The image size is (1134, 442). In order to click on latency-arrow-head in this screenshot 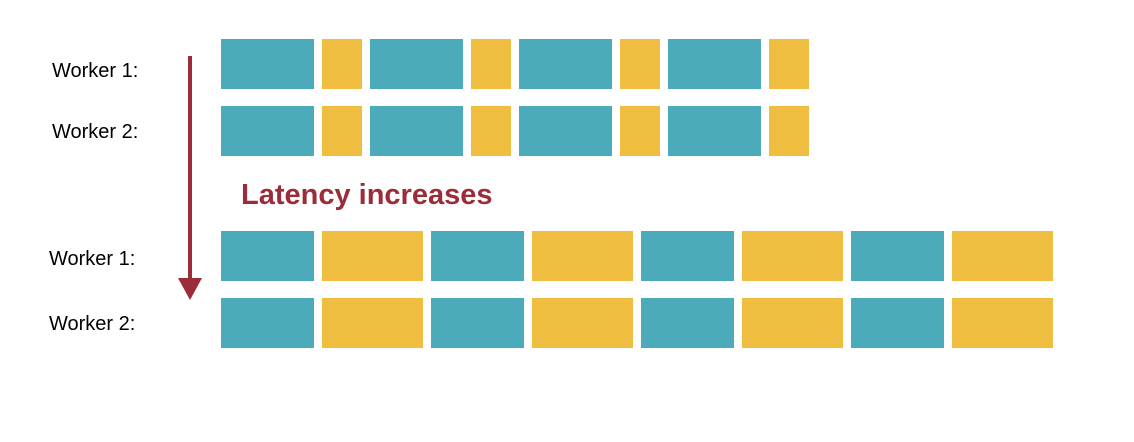, I will do `click(190, 289)`.